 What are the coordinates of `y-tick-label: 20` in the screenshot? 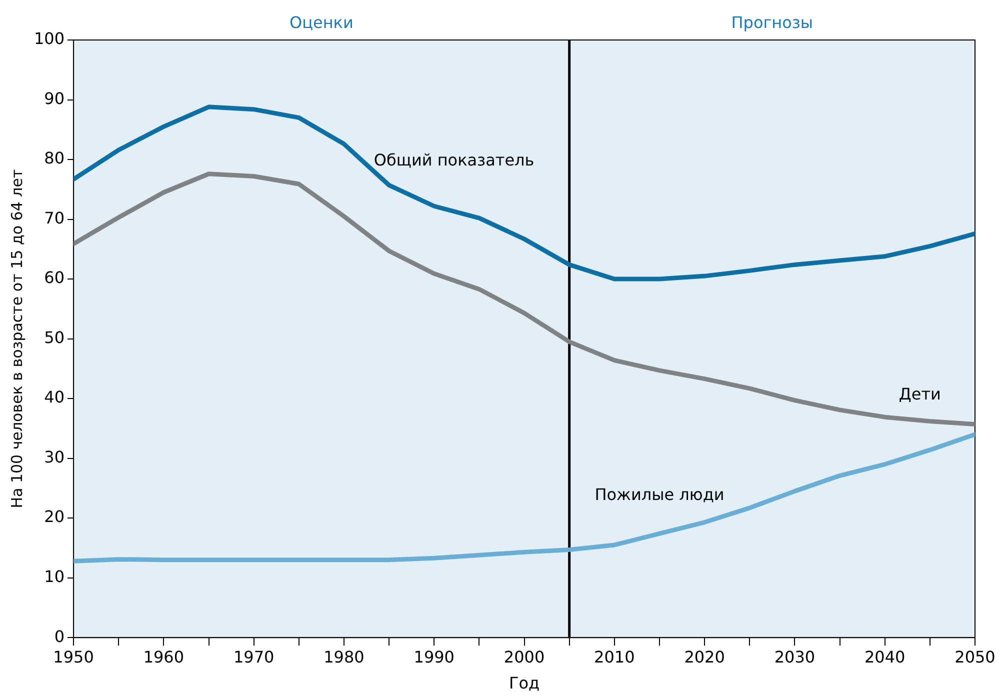 It's located at (54, 516).